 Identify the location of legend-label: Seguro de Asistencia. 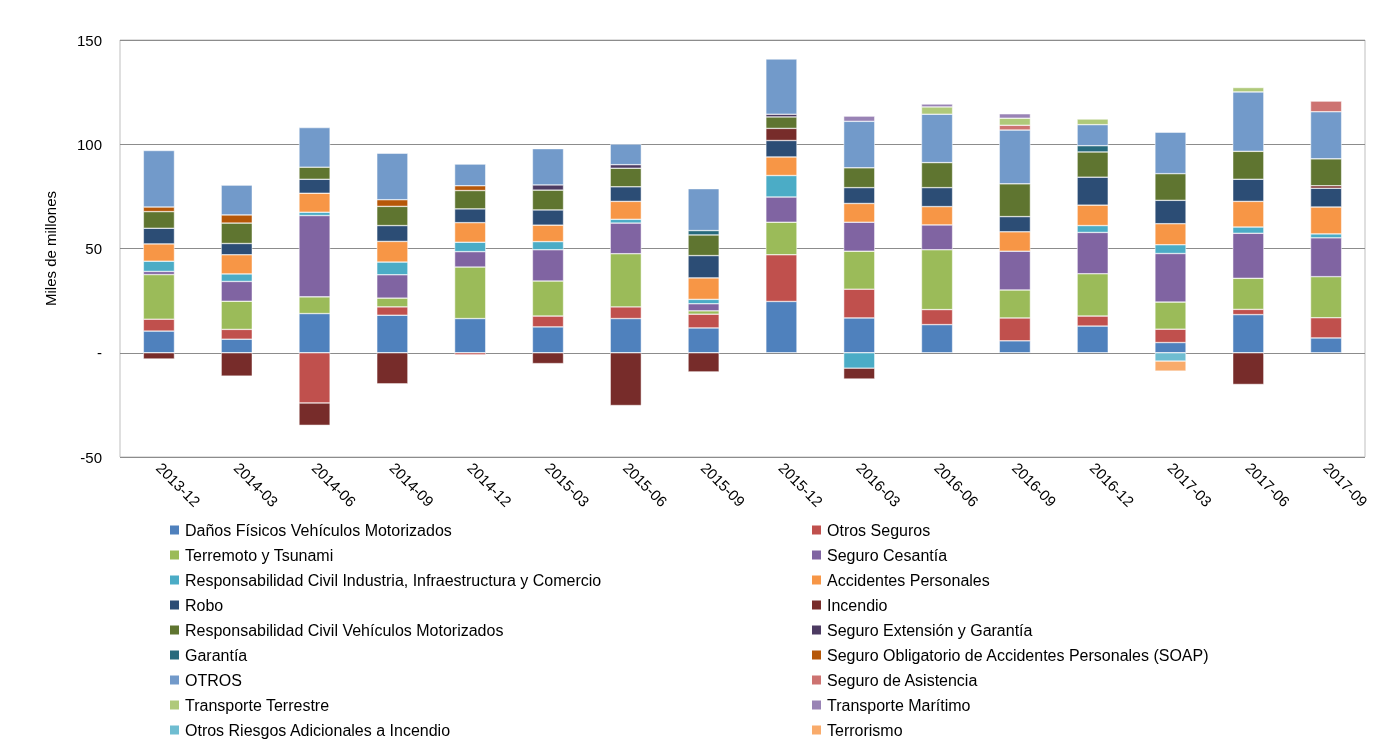
(902, 680).